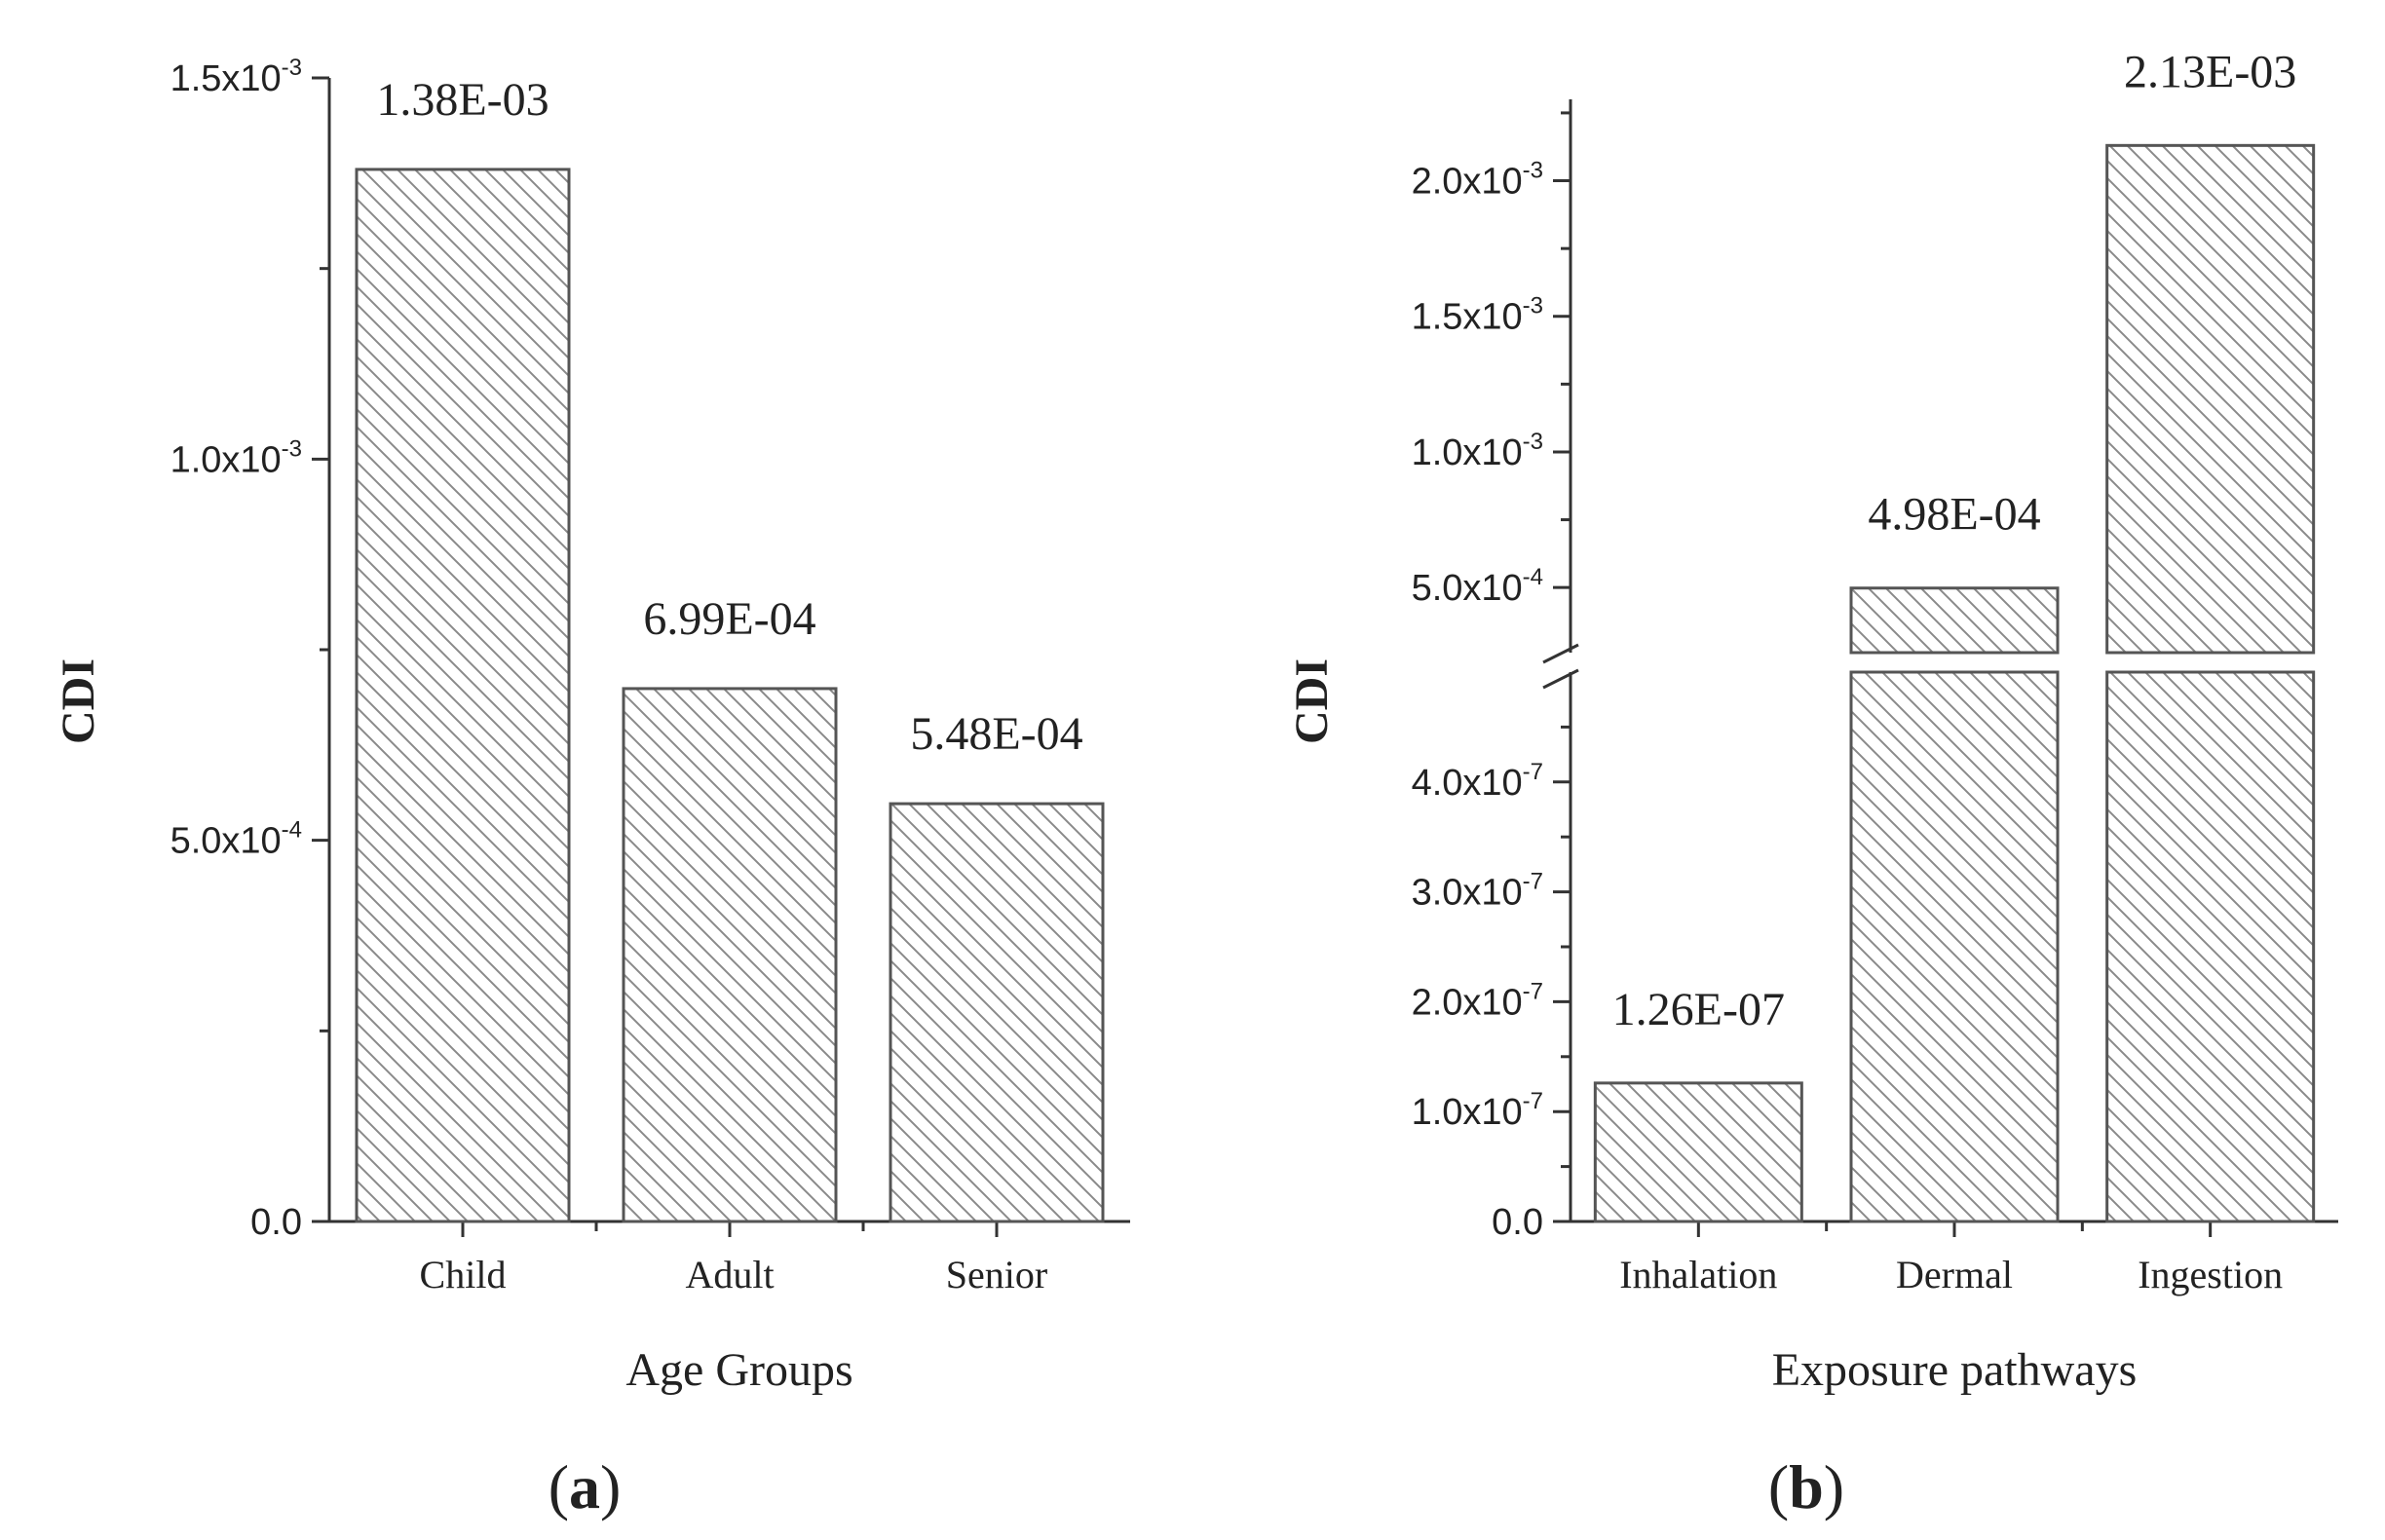 The width and height of the screenshot is (2385, 1540). I want to click on y-tick-label: 4.0x10⁻⁷, so click(1477, 781).